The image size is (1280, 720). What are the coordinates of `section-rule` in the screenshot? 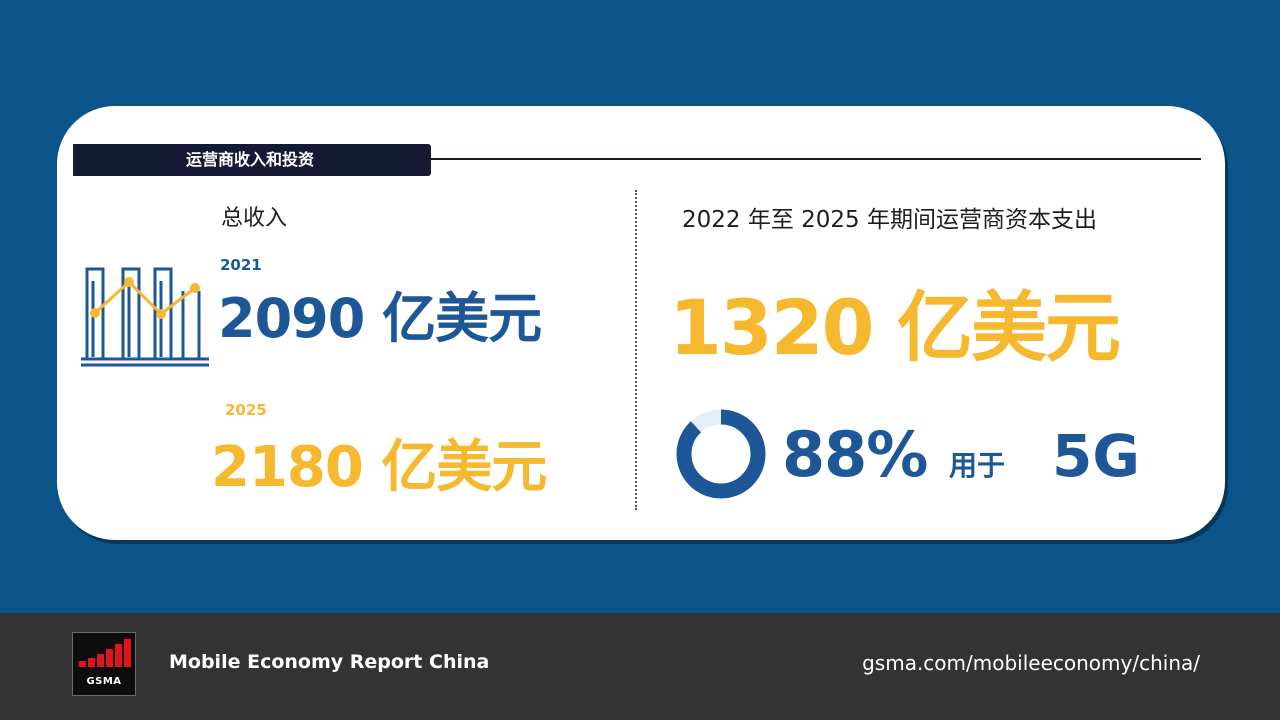 It's located at (816, 159).